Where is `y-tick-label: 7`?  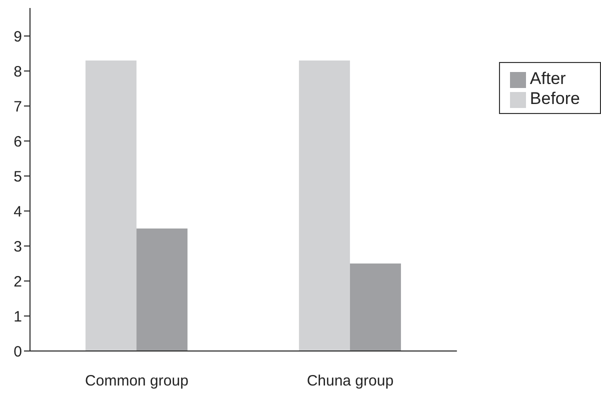 y-tick-label: 7 is located at coordinates (18, 107).